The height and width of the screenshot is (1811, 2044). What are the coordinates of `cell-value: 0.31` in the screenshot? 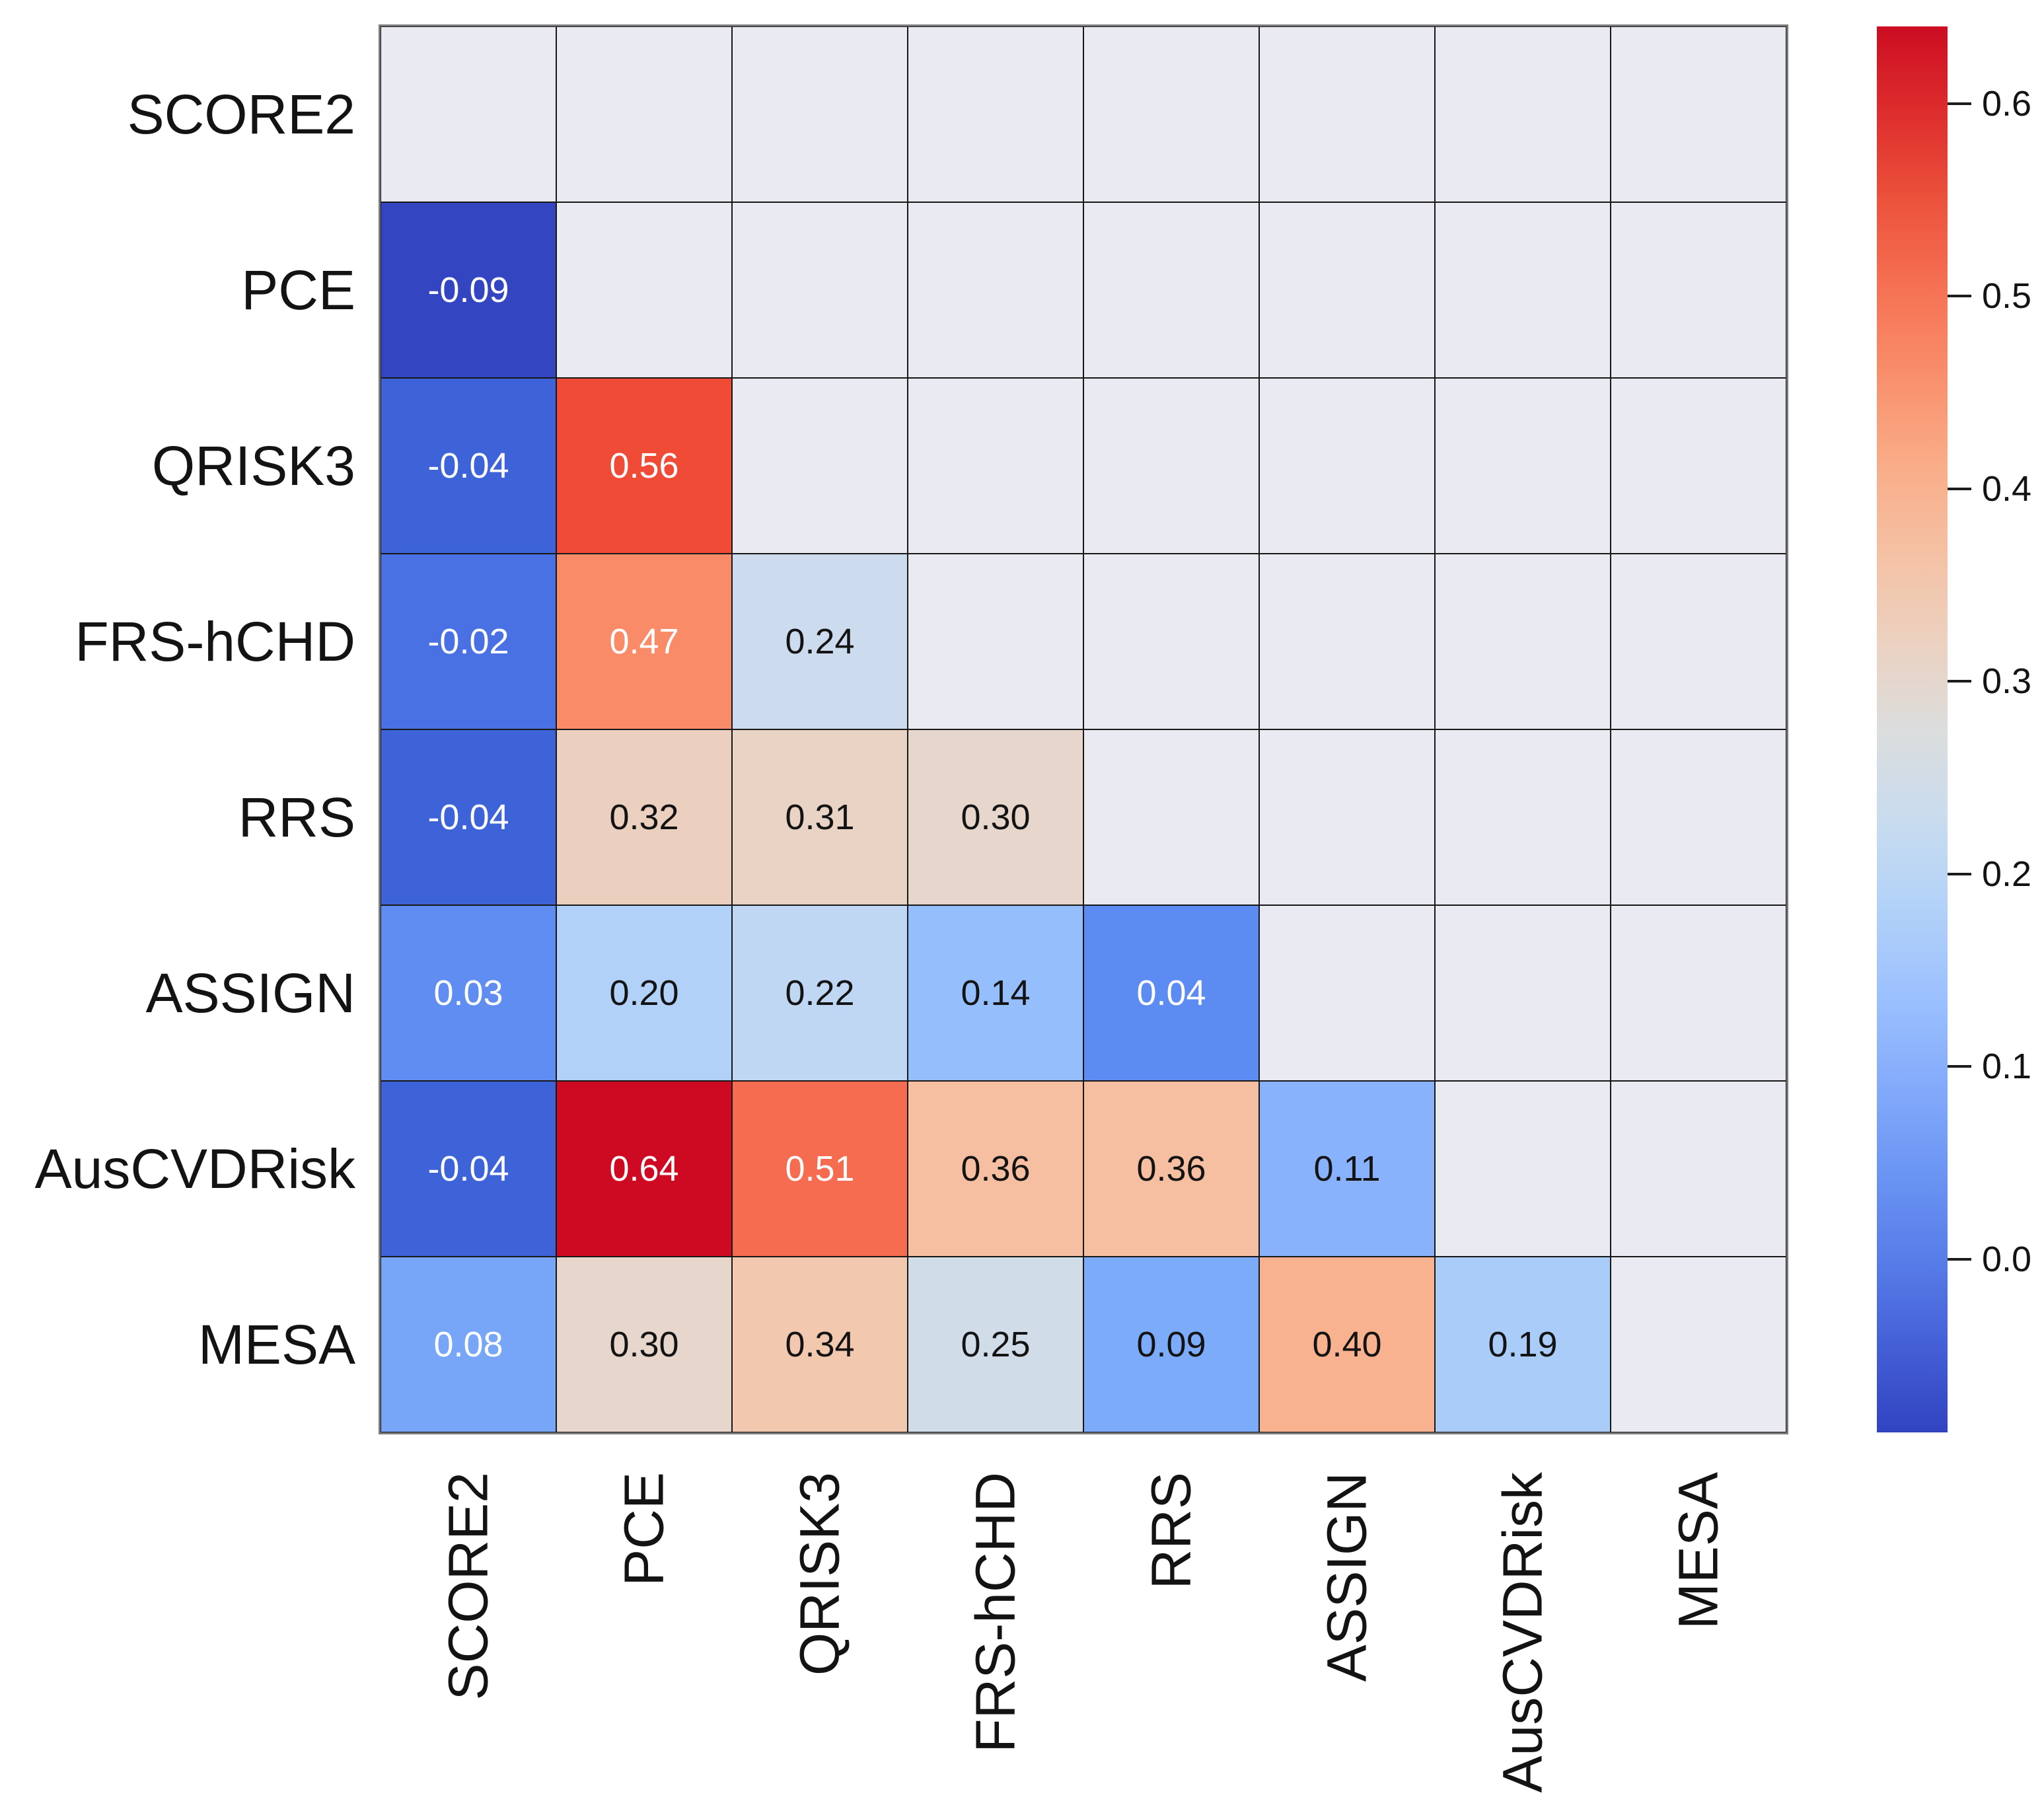 It's located at (820, 817).